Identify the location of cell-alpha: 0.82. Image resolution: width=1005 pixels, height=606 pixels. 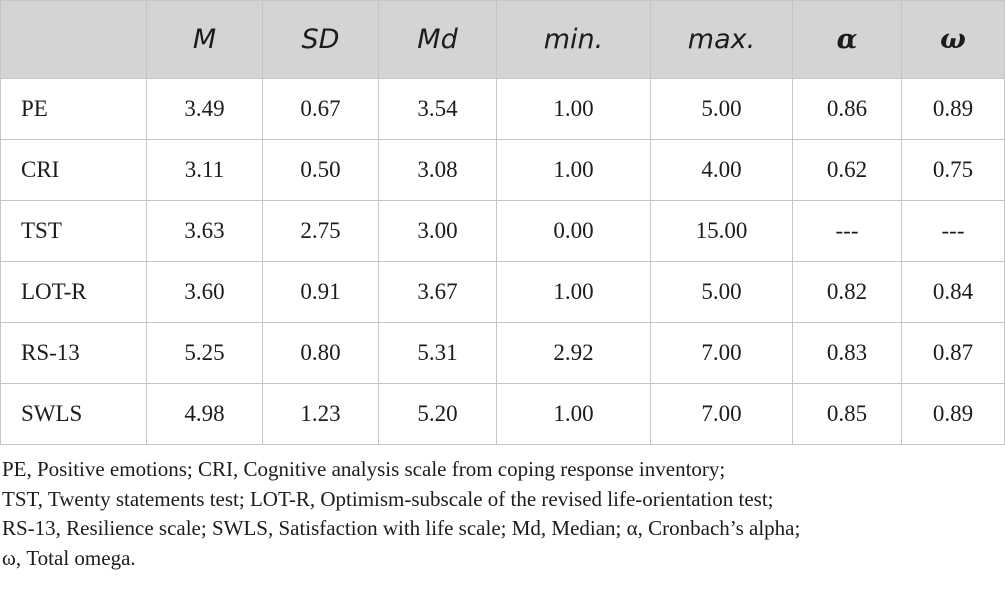
(847, 292).